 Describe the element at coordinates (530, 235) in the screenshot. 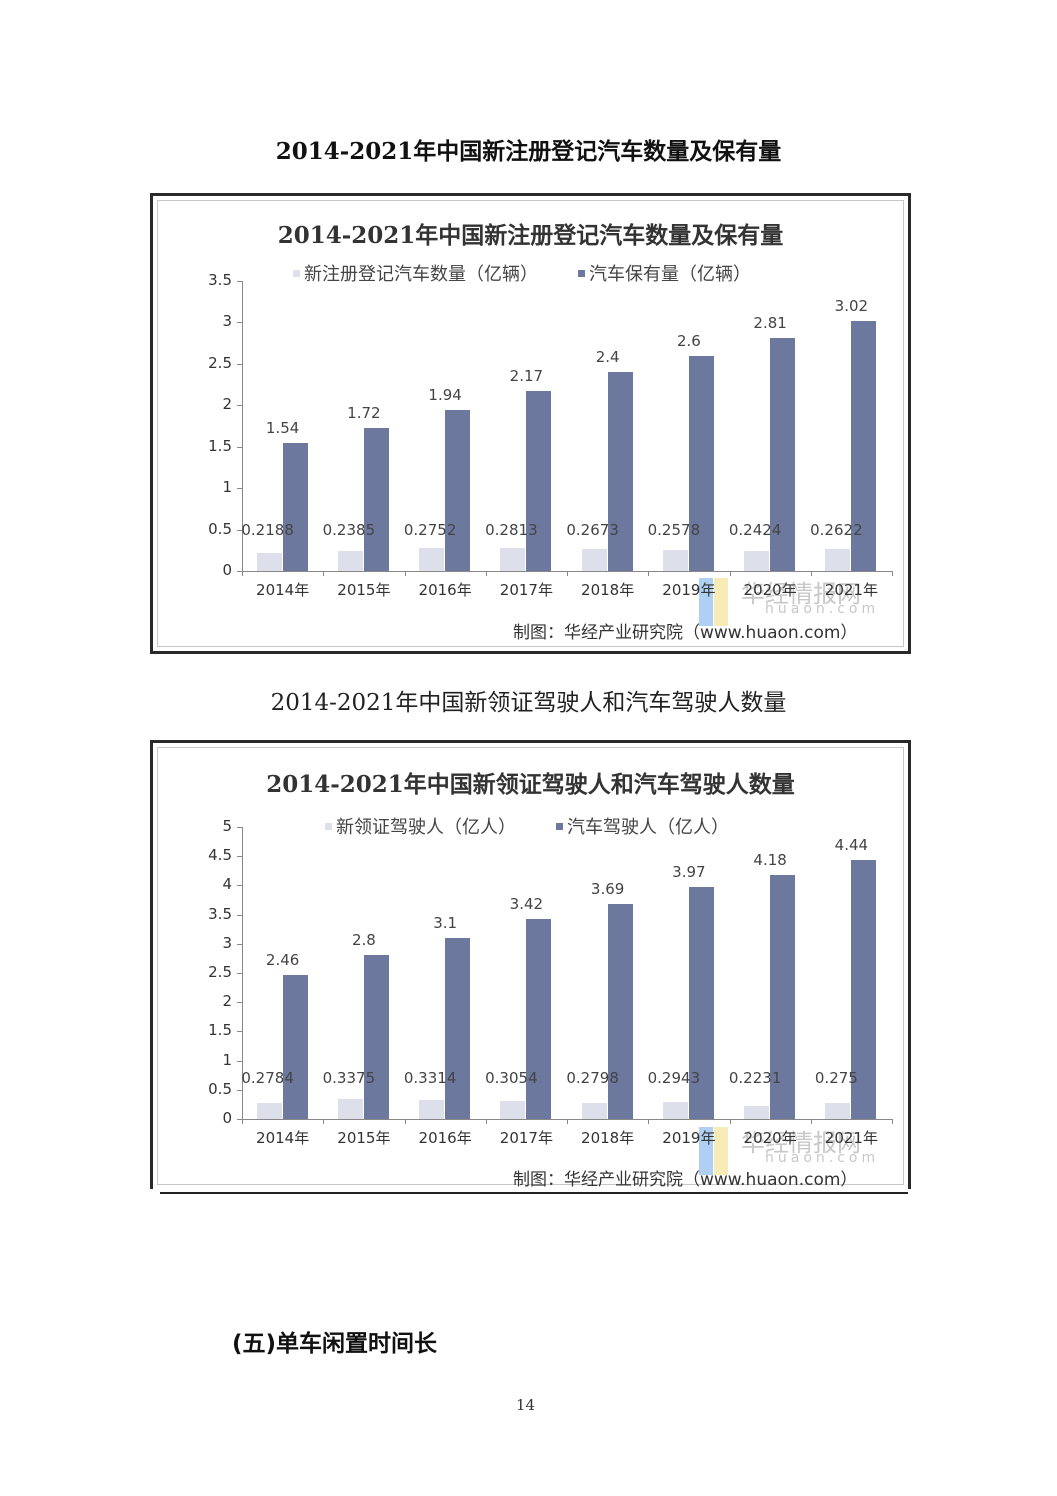

I see `chart-title: 2014-2021年中国新注册登记汽车数量及保有量` at that location.